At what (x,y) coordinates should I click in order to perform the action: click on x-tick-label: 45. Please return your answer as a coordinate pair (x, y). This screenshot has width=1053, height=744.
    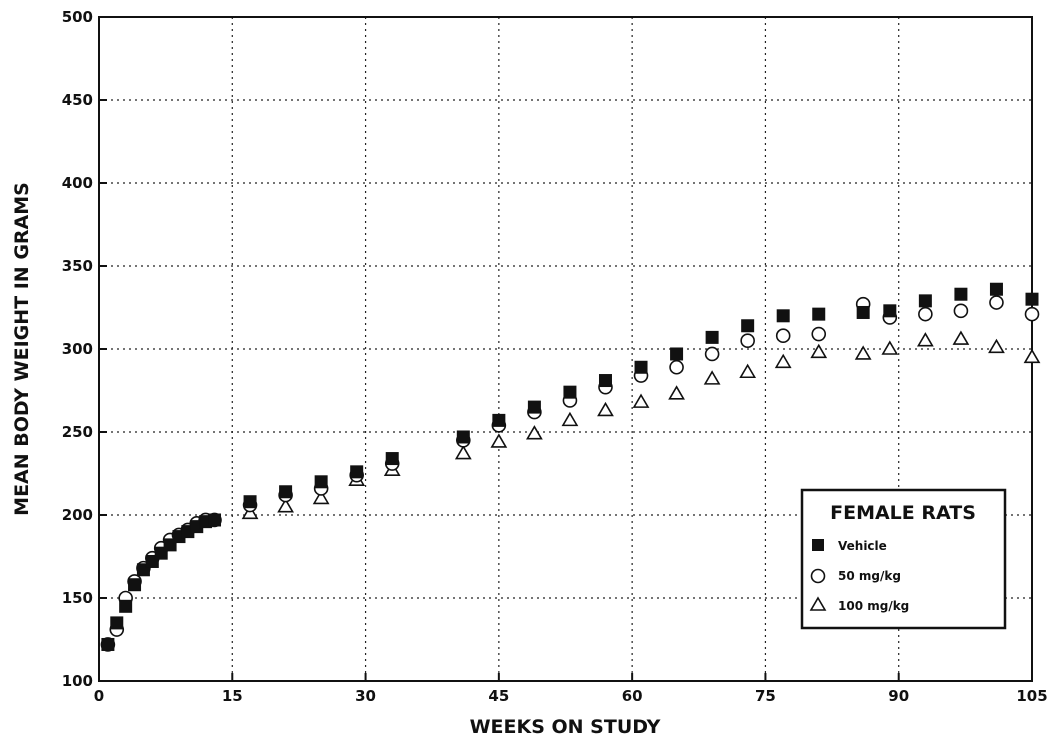
    Looking at the image, I should click on (498, 696).